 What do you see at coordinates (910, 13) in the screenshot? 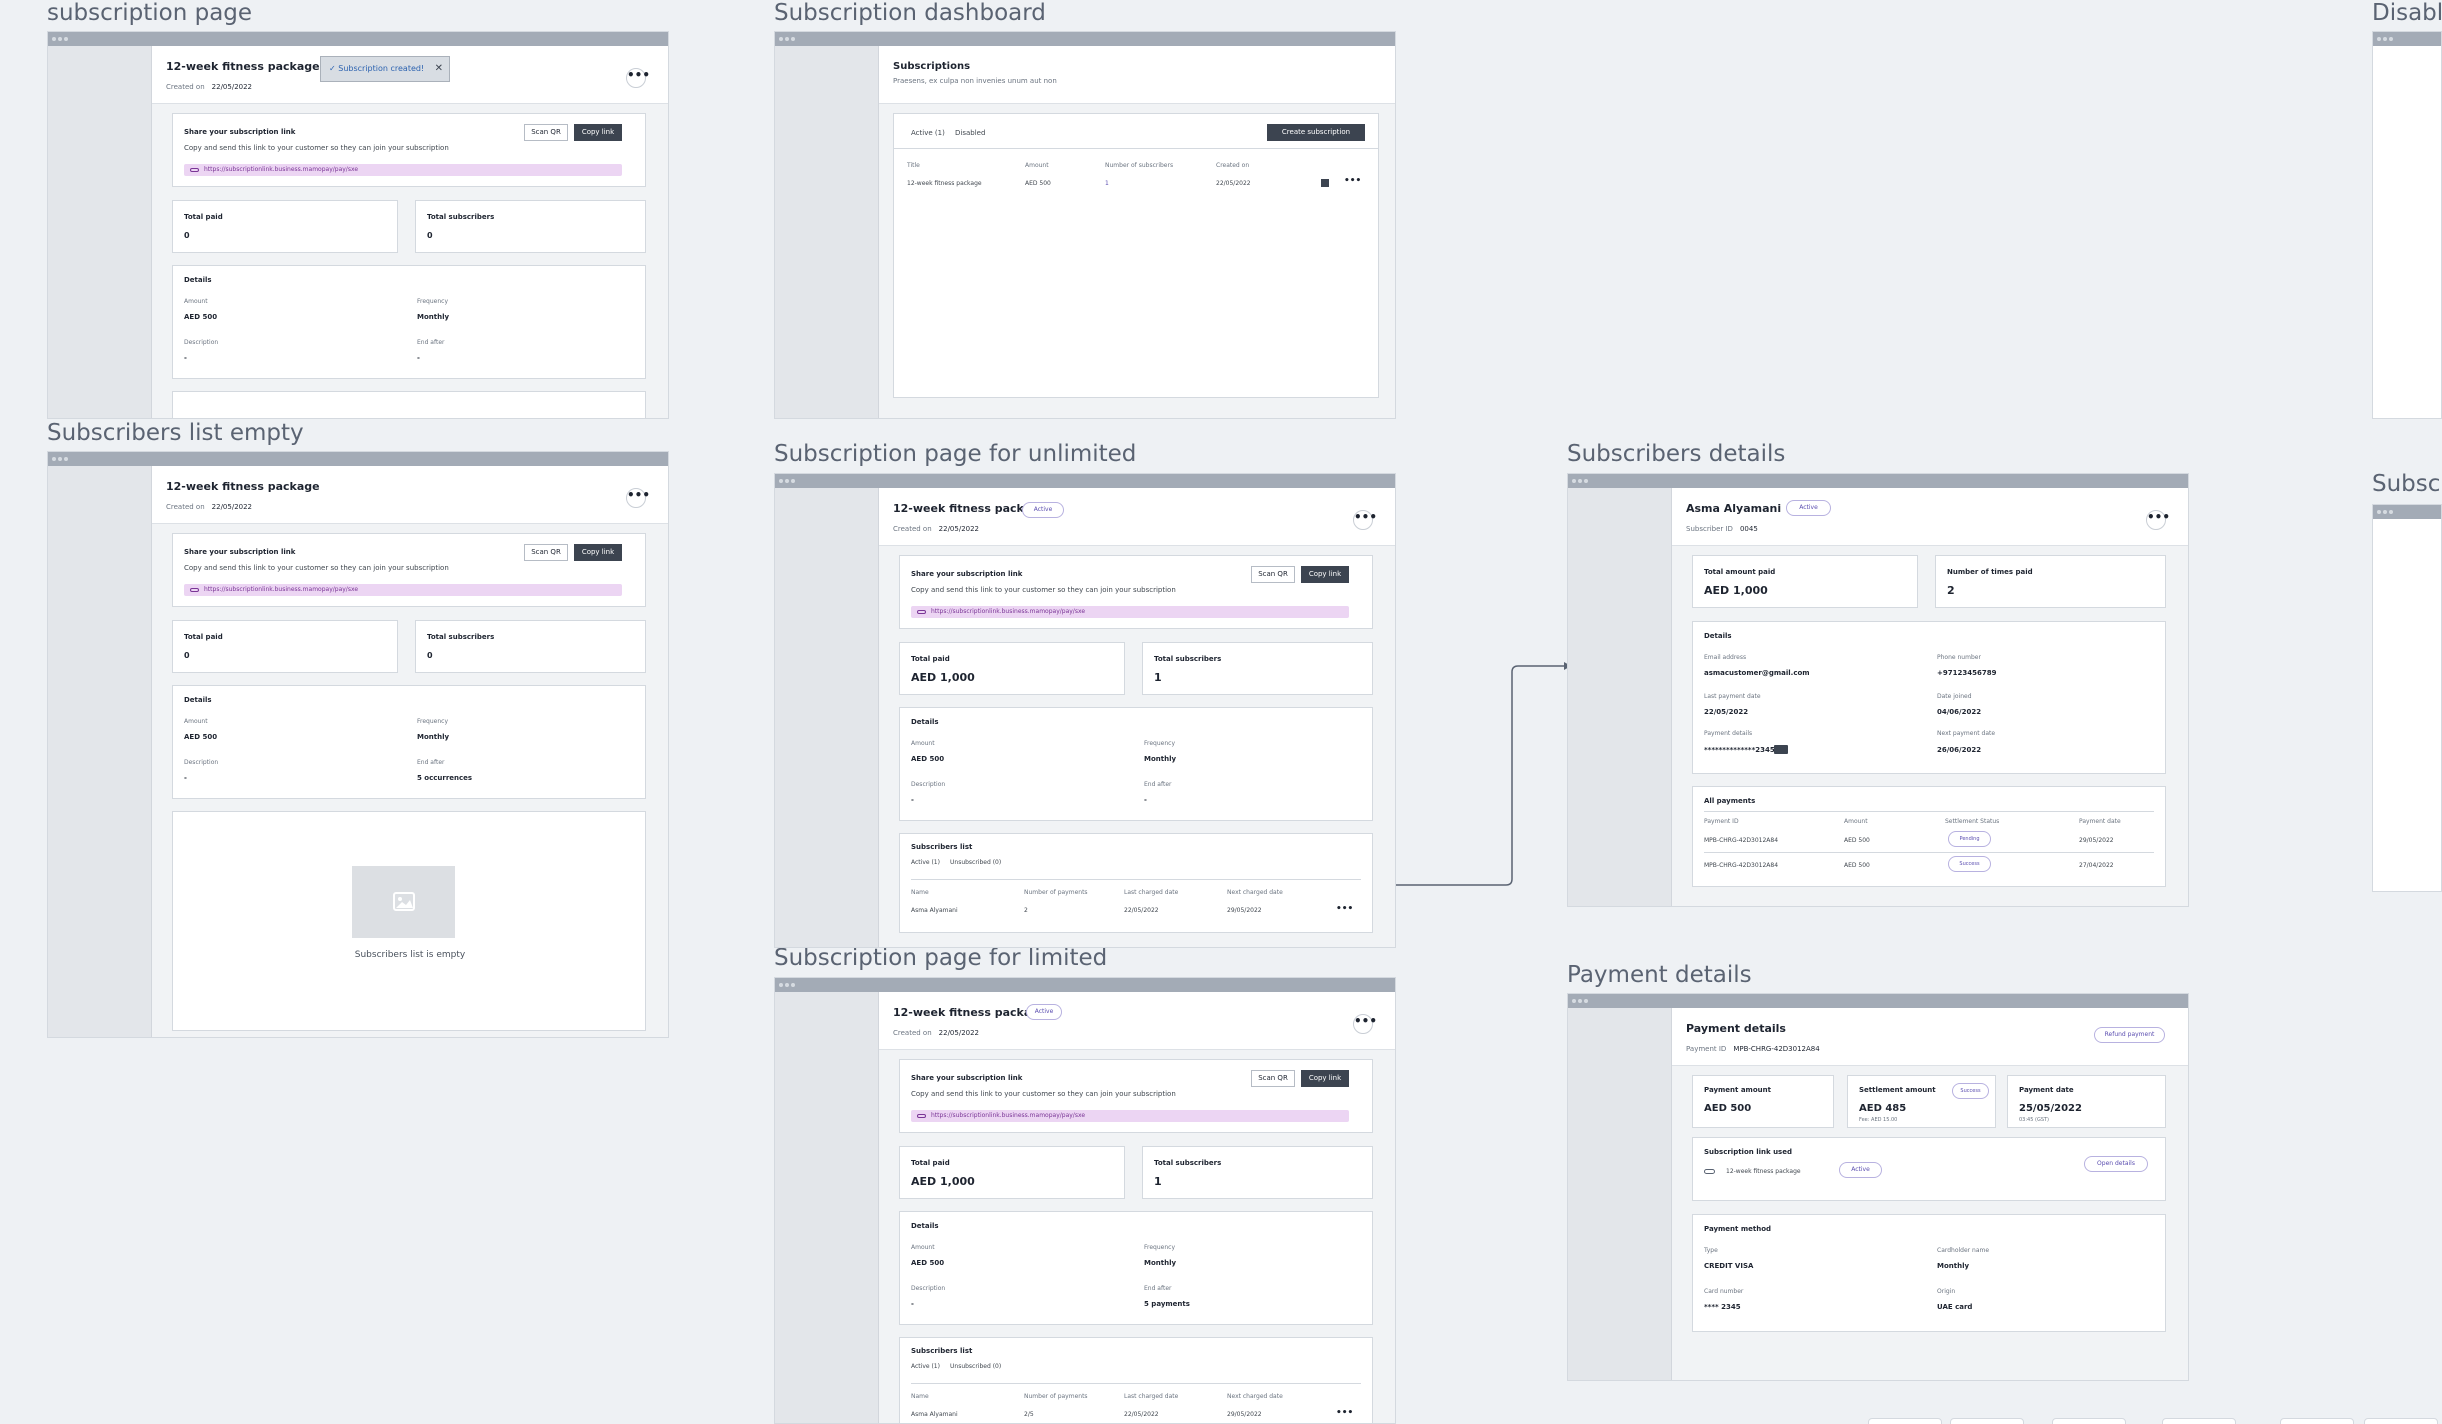
I see `label-subscription-dashboard: Subscription dashboard` at bounding box center [910, 13].